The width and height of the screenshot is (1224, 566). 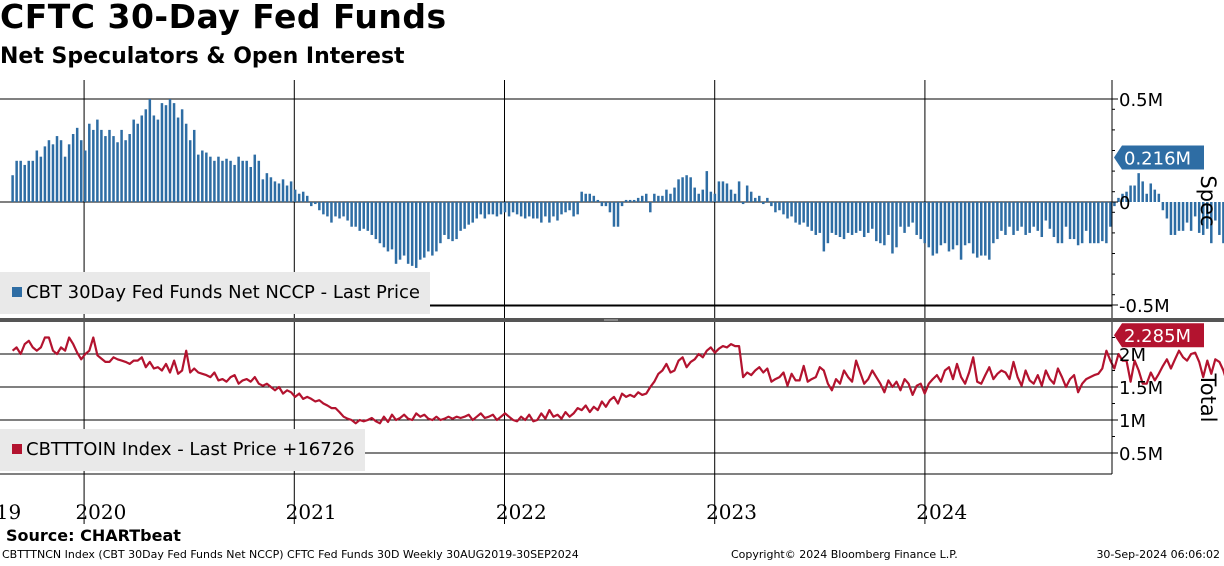 What do you see at coordinates (941, 512) in the screenshot?
I see `x-year-label: 2024` at bounding box center [941, 512].